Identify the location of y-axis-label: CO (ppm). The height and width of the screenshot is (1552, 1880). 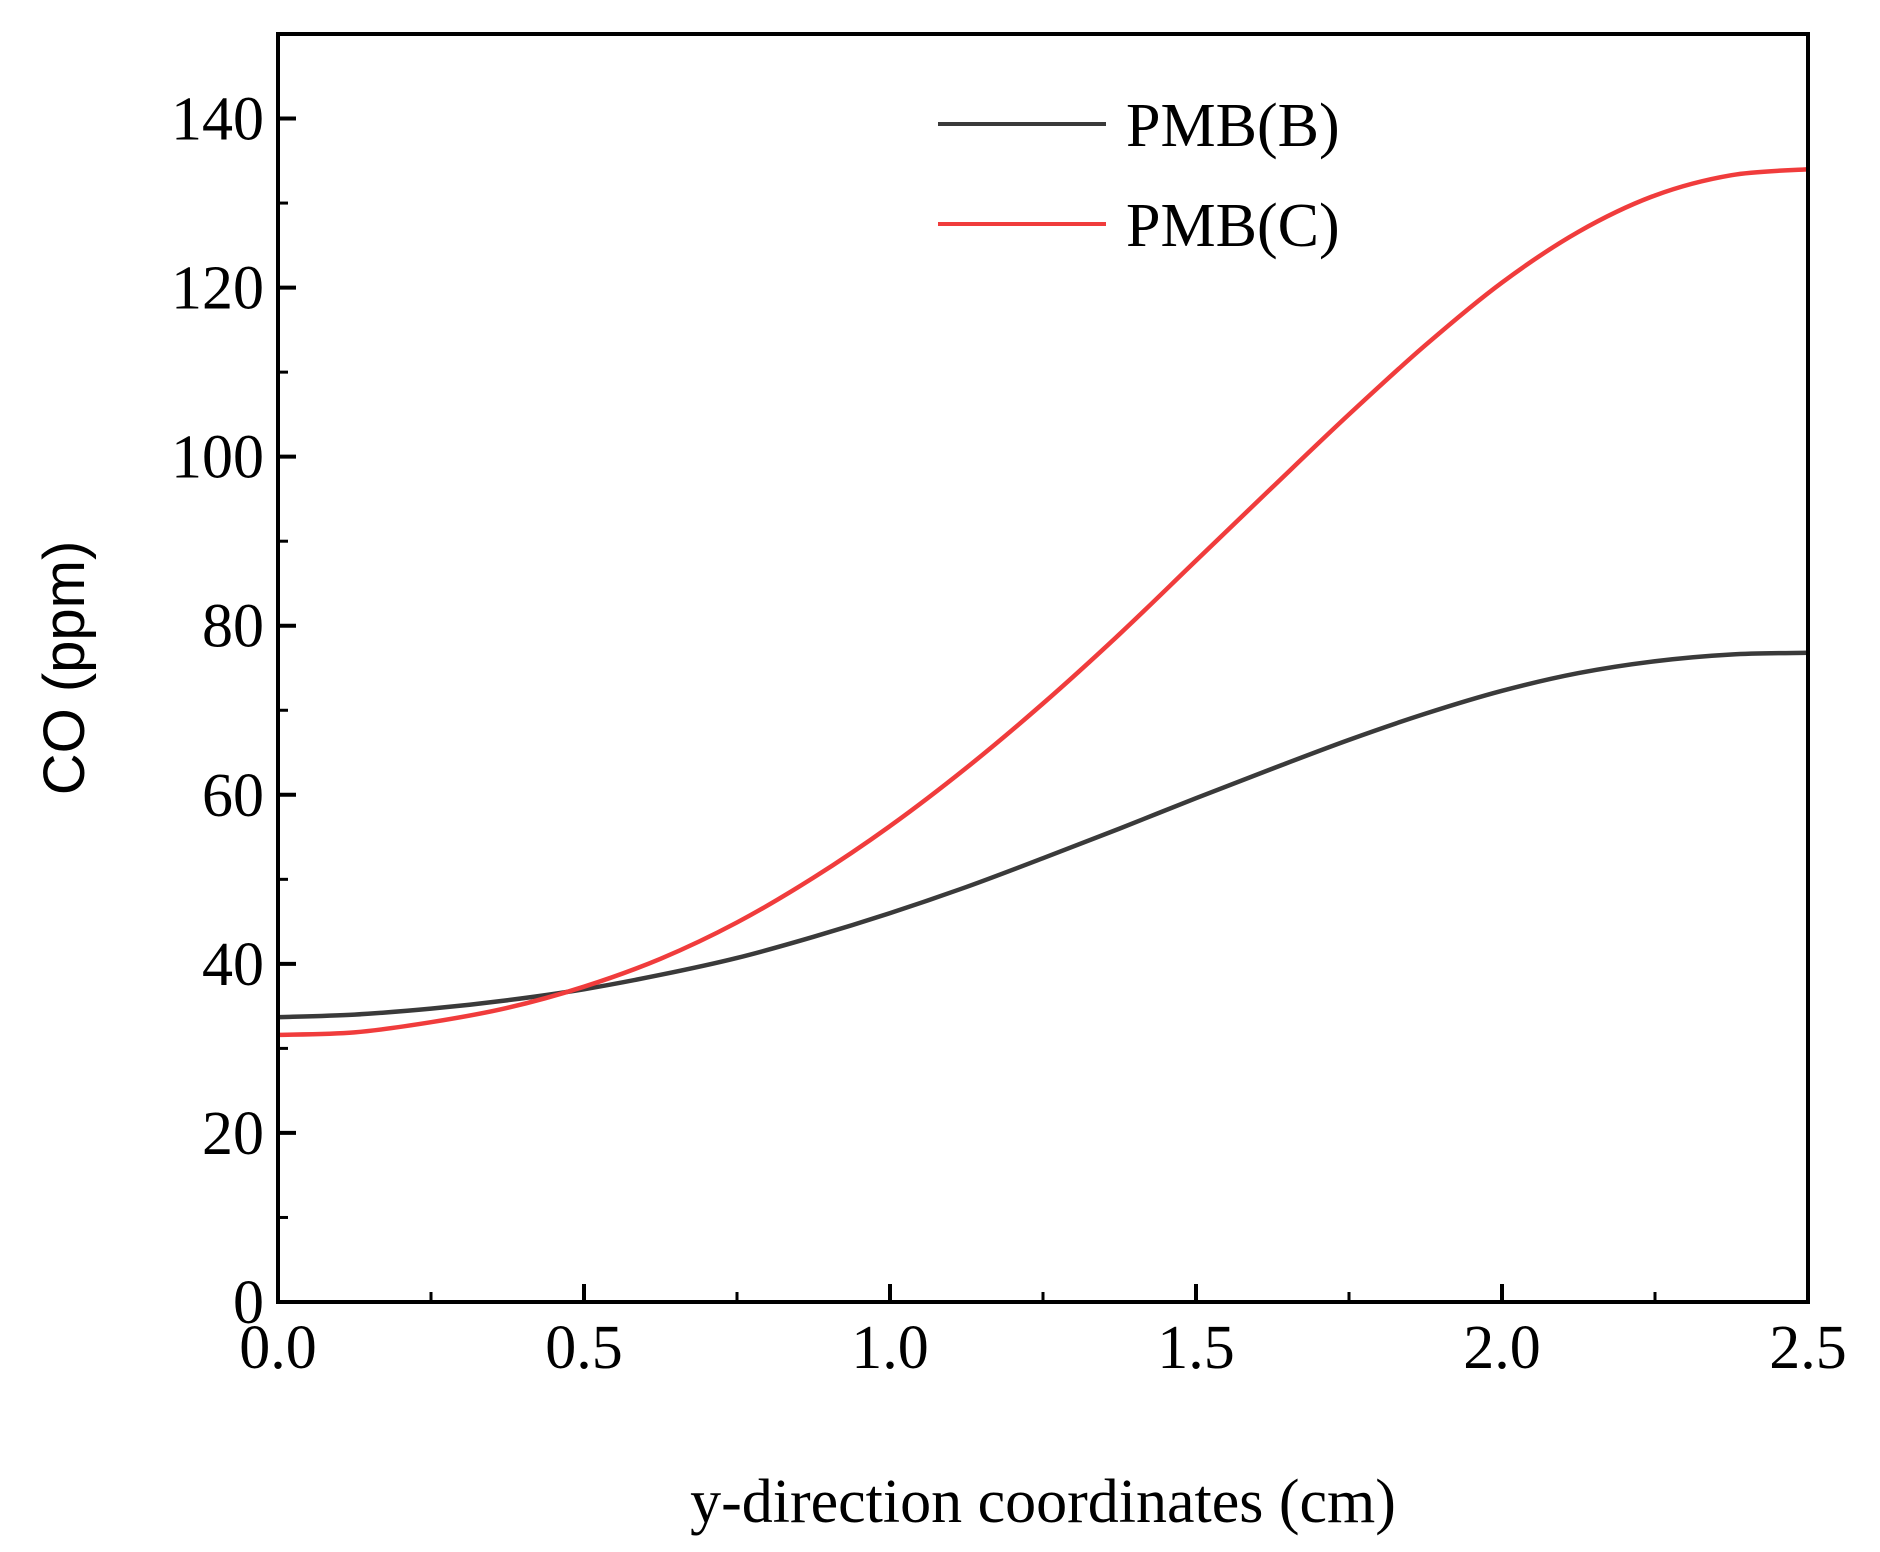
(64, 668).